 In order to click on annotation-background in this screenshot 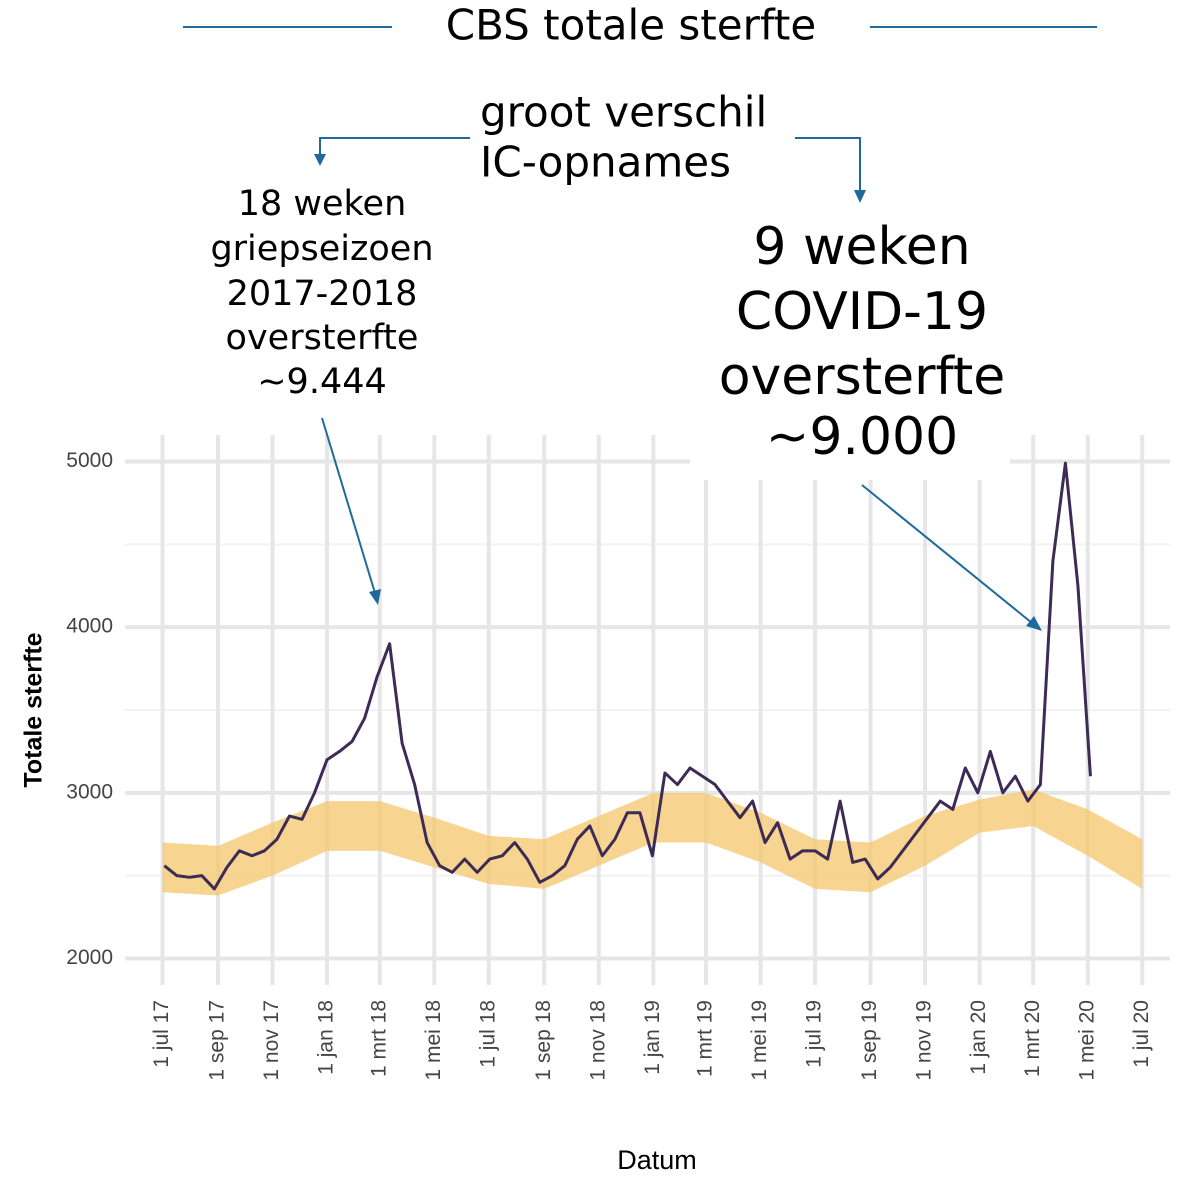, I will do `click(850, 452)`.